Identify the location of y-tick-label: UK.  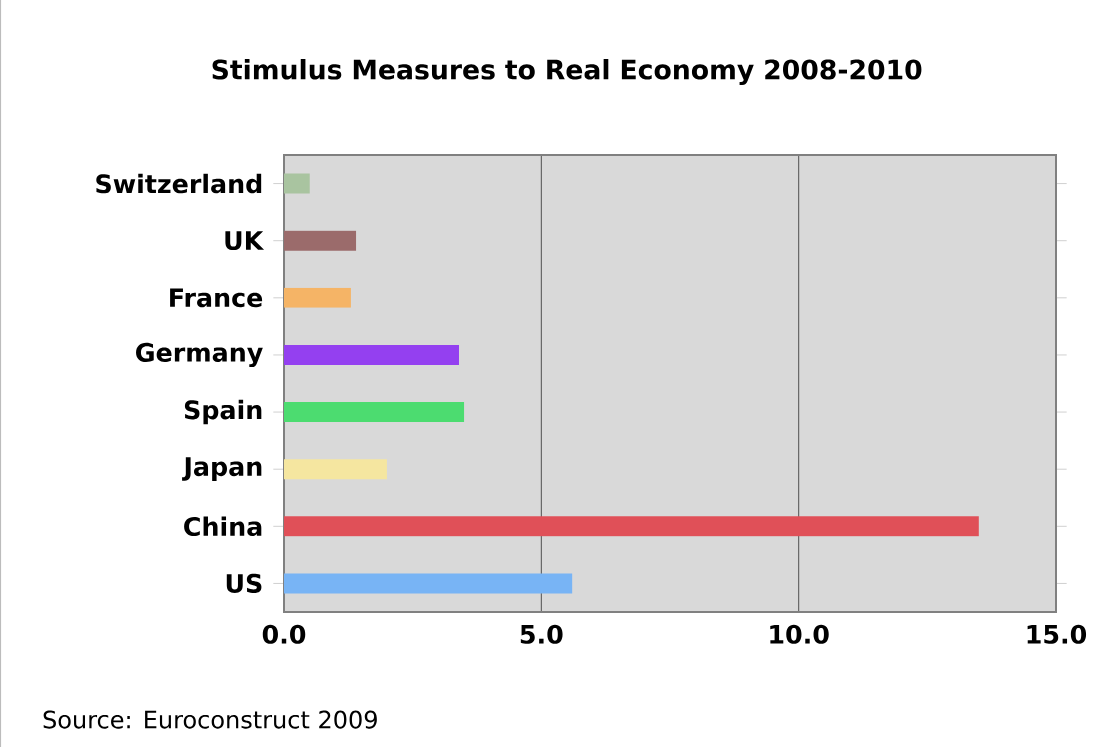
(245, 241).